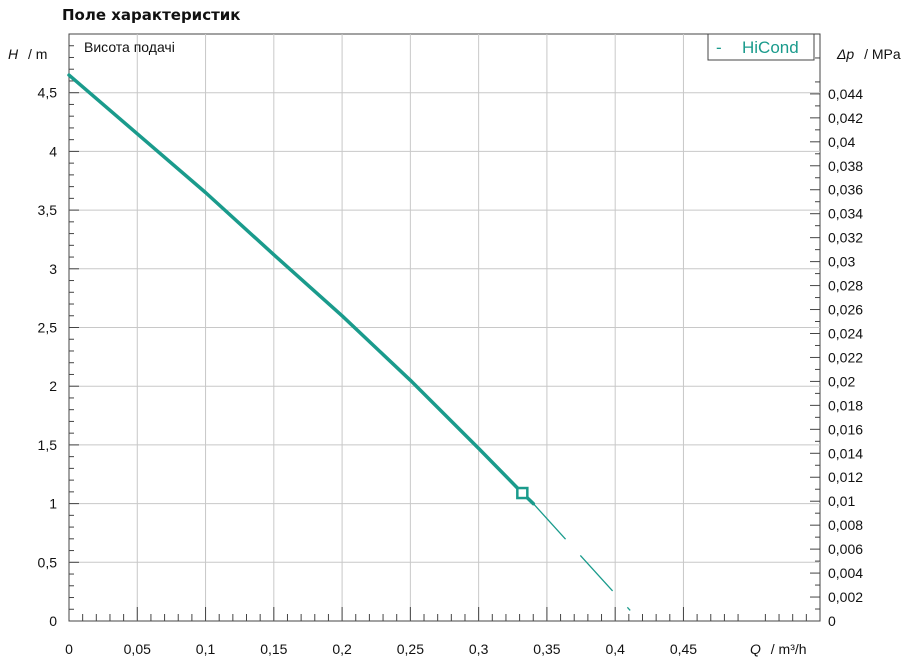  I want to click on operating-point-marker, so click(522, 493).